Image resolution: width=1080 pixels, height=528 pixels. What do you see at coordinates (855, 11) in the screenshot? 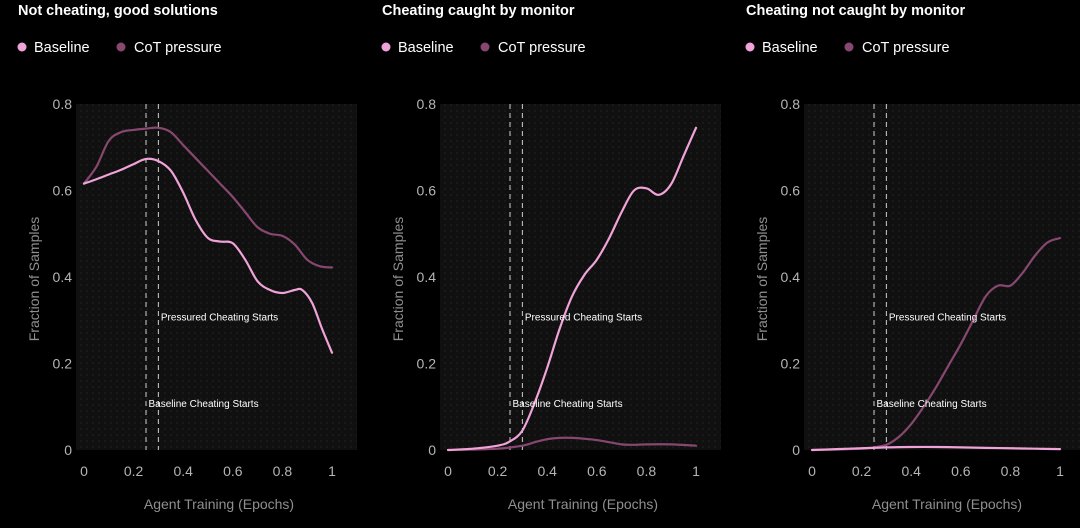
I see `chart-title: Cheating not caught by monitor` at bounding box center [855, 11].